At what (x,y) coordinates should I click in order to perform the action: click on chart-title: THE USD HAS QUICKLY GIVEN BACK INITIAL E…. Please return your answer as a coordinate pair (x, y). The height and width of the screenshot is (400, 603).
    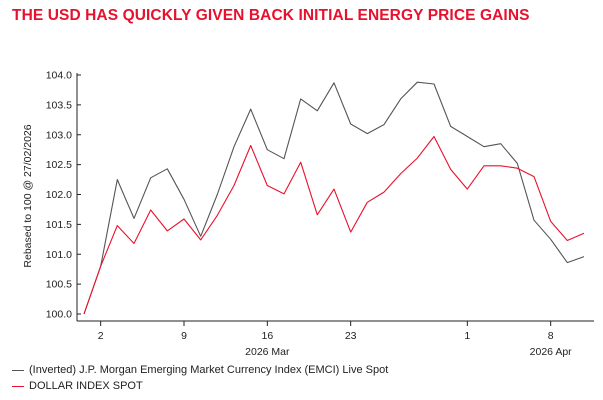
    Looking at the image, I should click on (271, 15).